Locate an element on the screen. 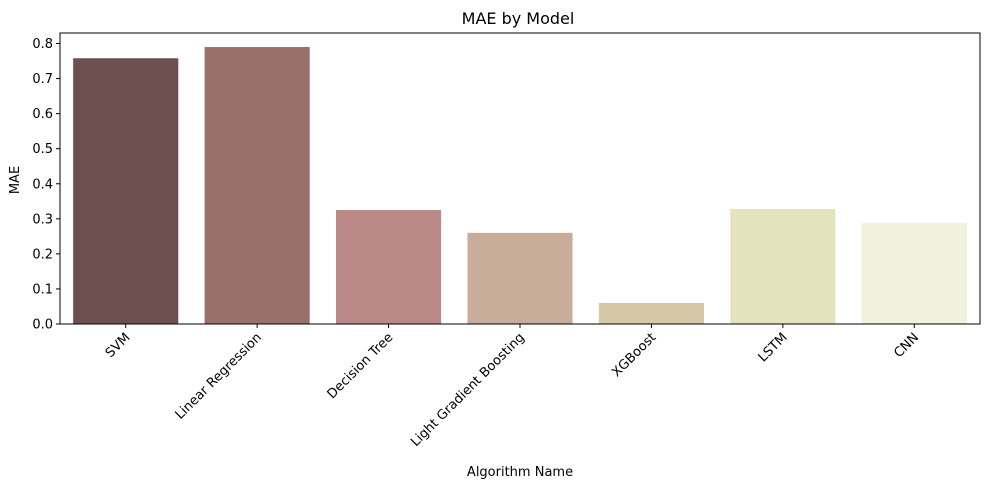 Image resolution: width=989 pixels, height=490 pixels. bar-svm is located at coordinates (126, 191).